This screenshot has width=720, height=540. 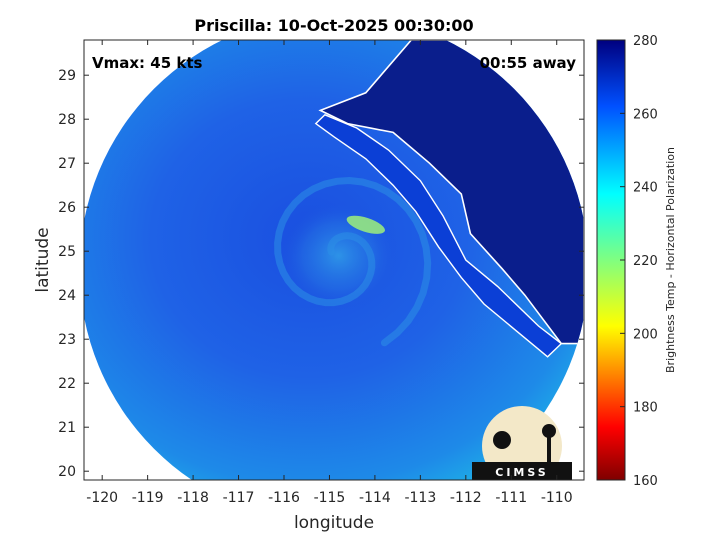 What do you see at coordinates (333, 25) in the screenshot?
I see `chart-title: Priscilla: 10-Oct-2025 00:30:00` at bounding box center [333, 25].